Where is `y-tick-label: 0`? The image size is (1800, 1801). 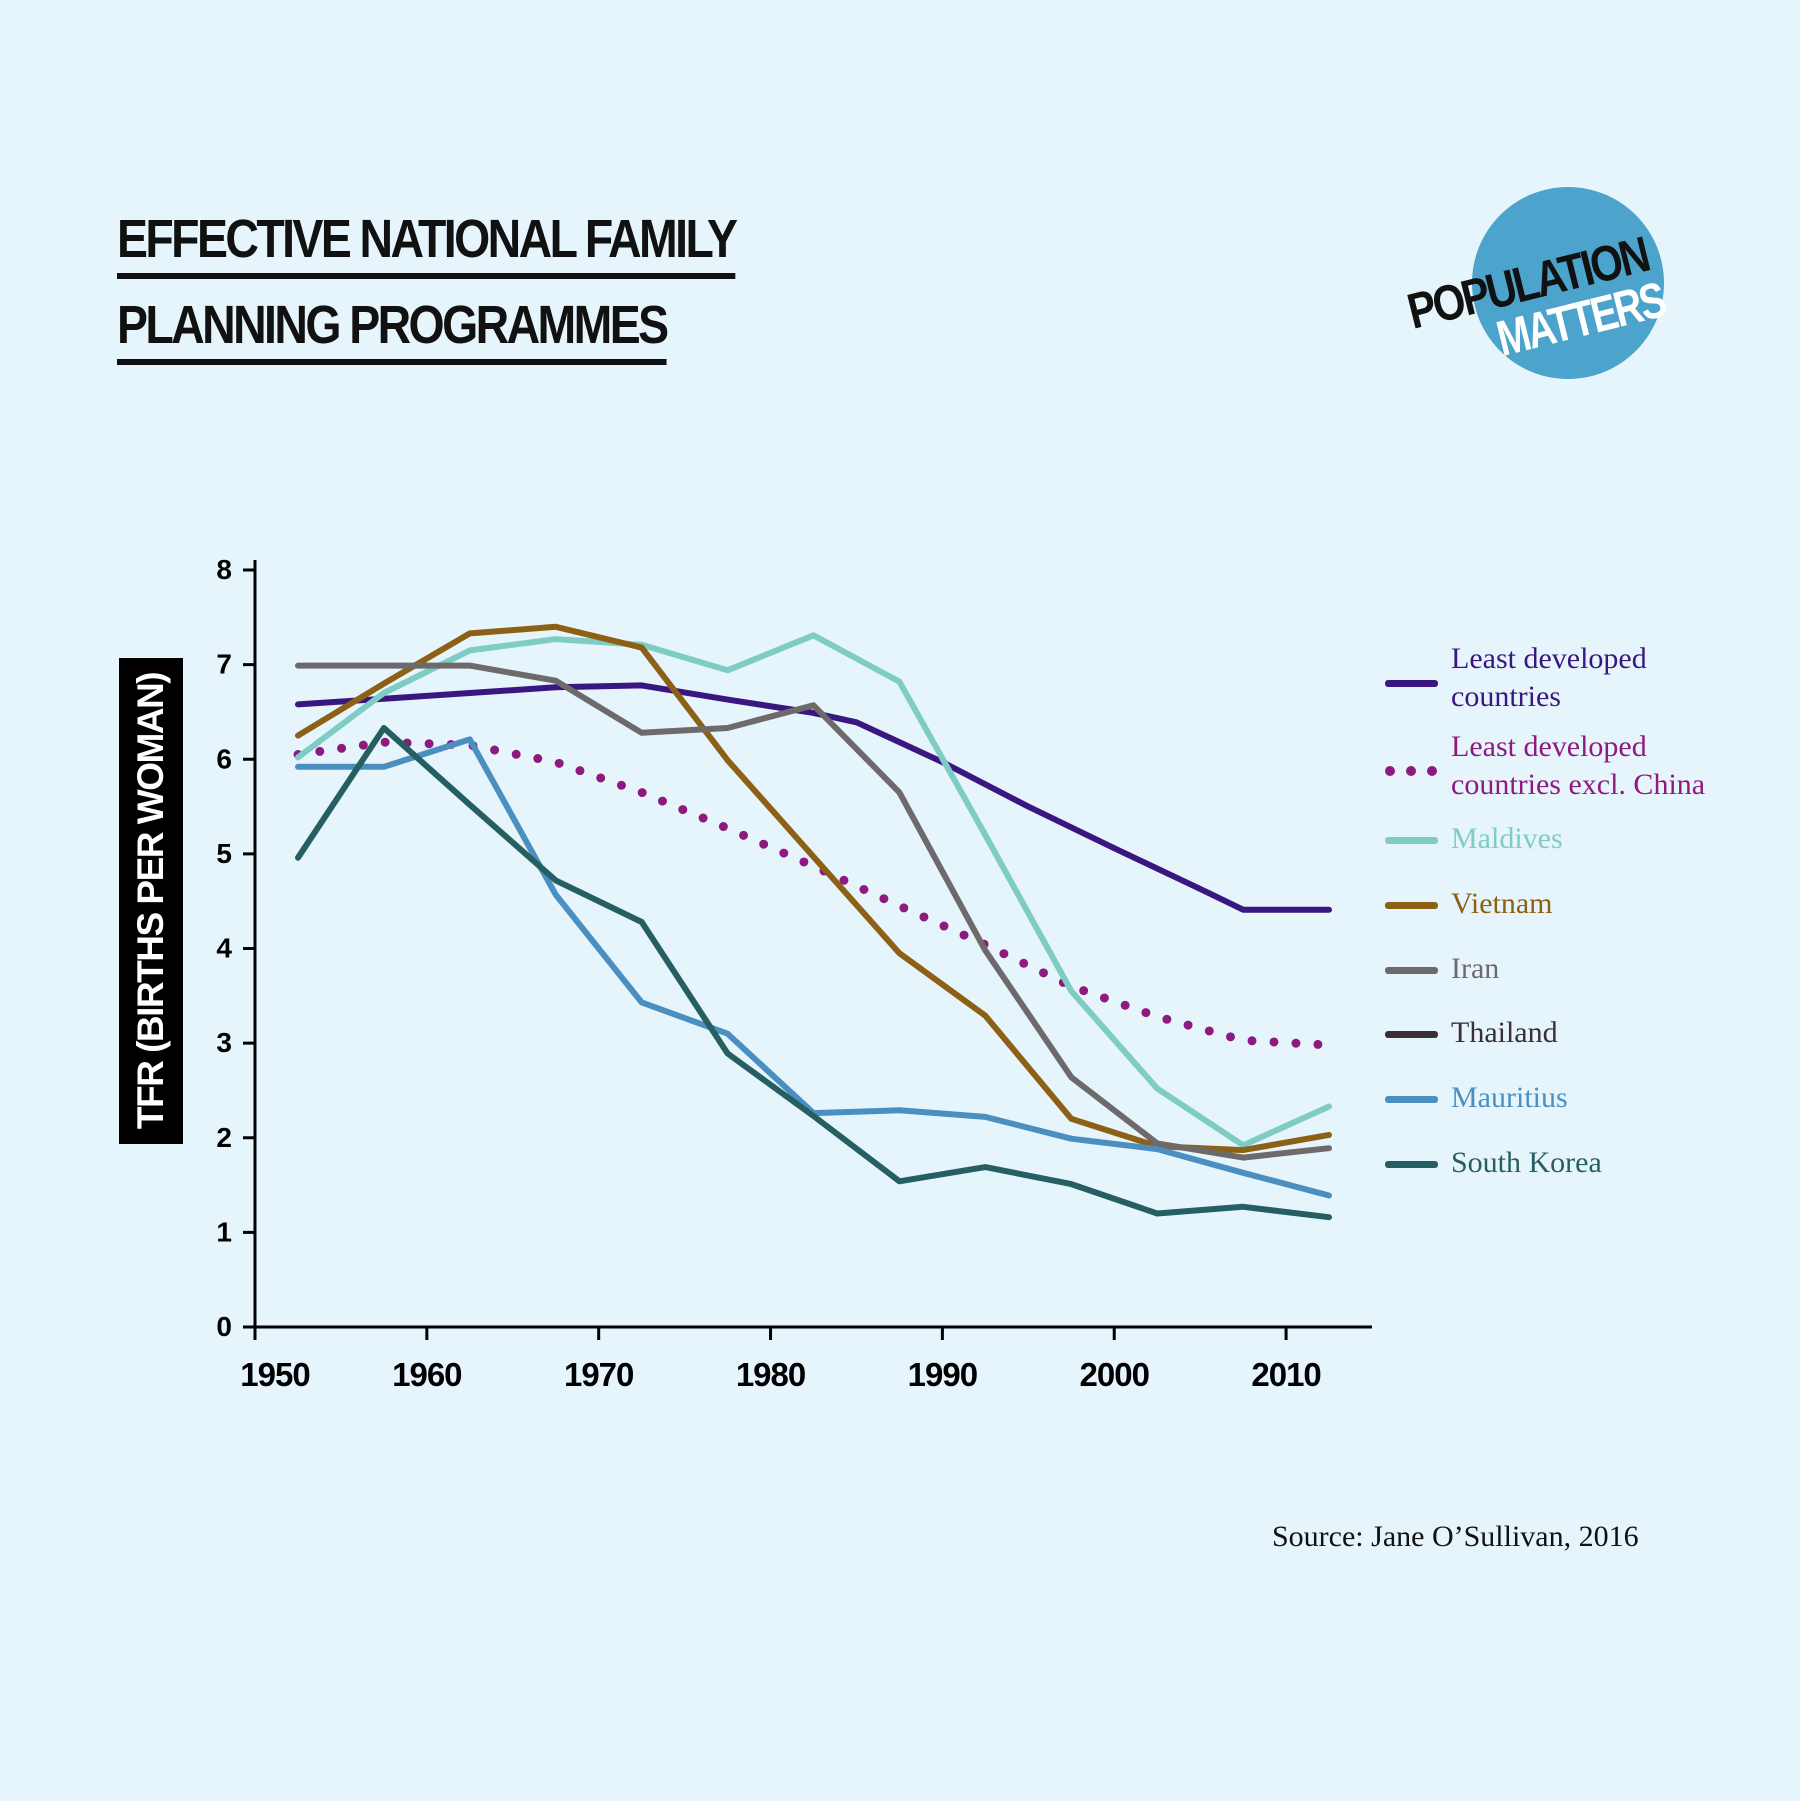 y-tick-label: 0 is located at coordinates (224, 1326).